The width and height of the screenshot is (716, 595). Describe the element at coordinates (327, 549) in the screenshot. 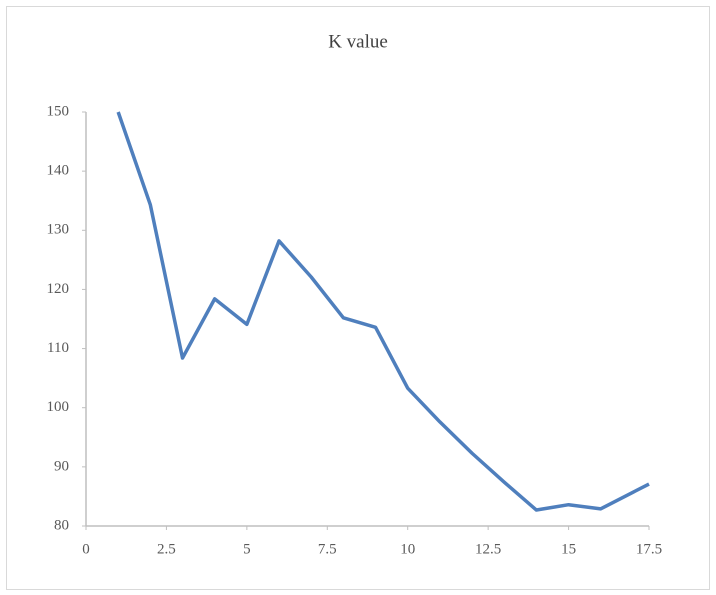

I see `x-tick-label: 7.5` at that location.